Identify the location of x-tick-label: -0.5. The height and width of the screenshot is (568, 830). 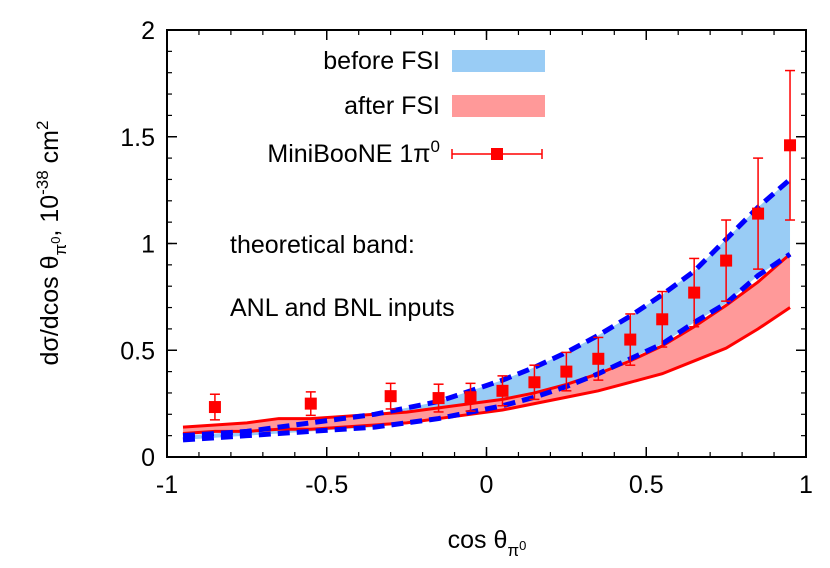
(326, 485).